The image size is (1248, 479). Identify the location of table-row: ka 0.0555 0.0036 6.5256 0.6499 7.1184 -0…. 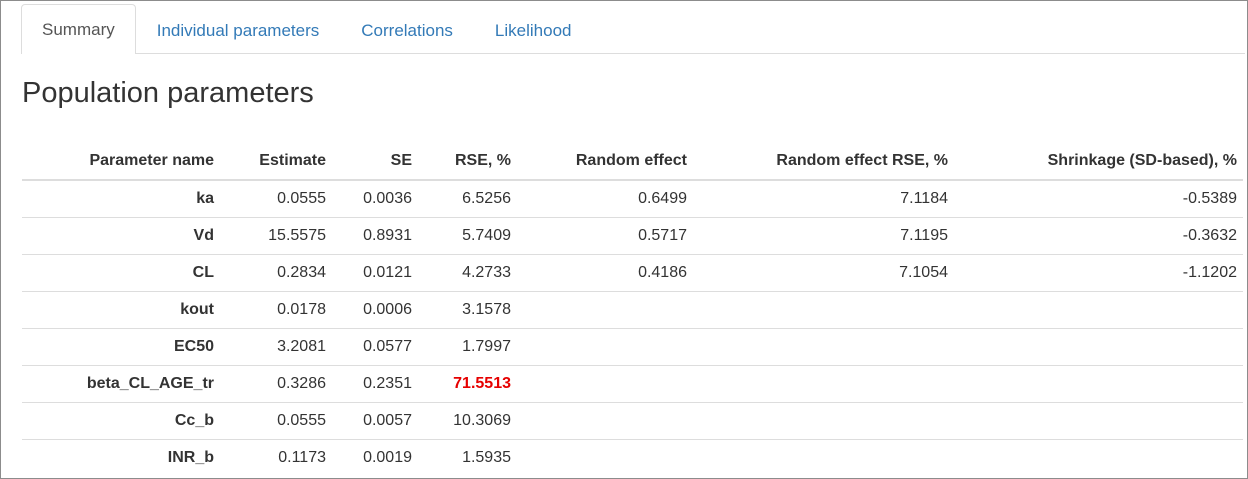
(632, 199).